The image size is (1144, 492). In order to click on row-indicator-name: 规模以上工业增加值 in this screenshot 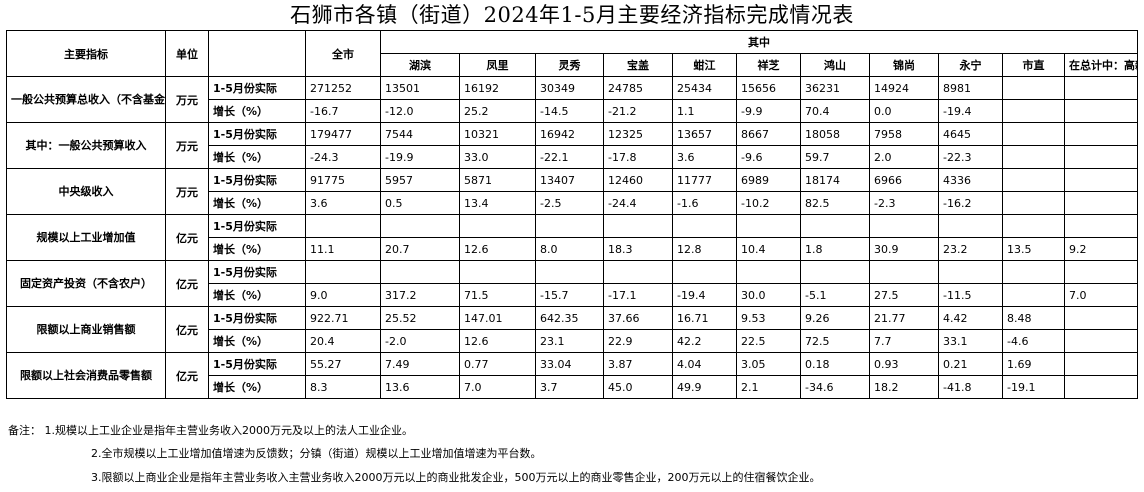, I will do `click(86, 237)`.